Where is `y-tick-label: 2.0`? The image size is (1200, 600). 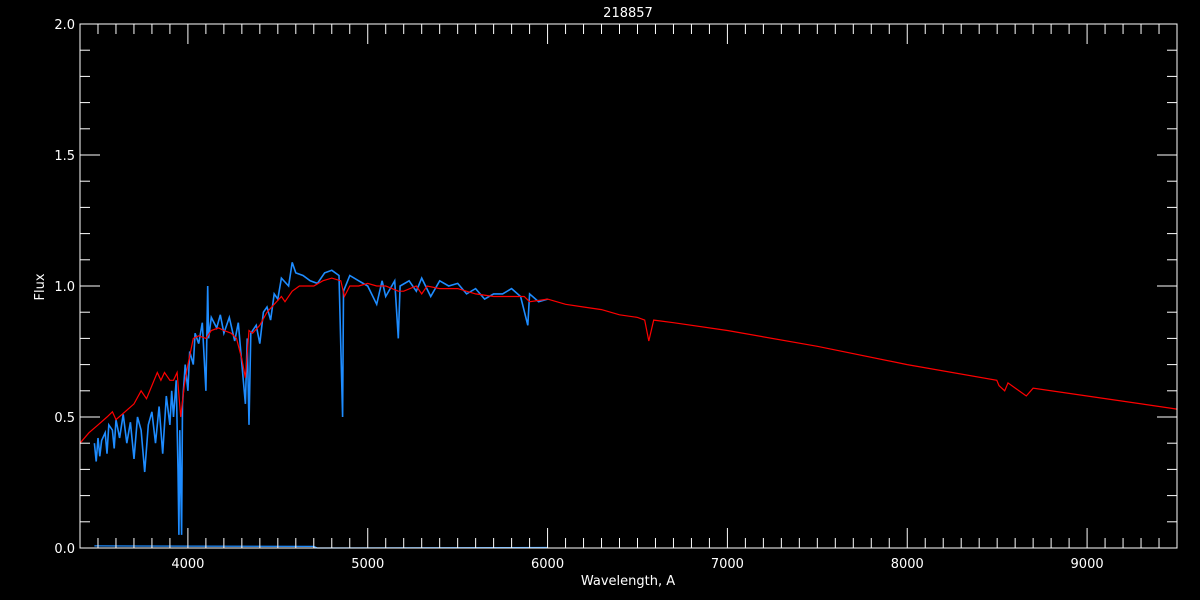
y-tick-label: 2.0 is located at coordinates (64, 25).